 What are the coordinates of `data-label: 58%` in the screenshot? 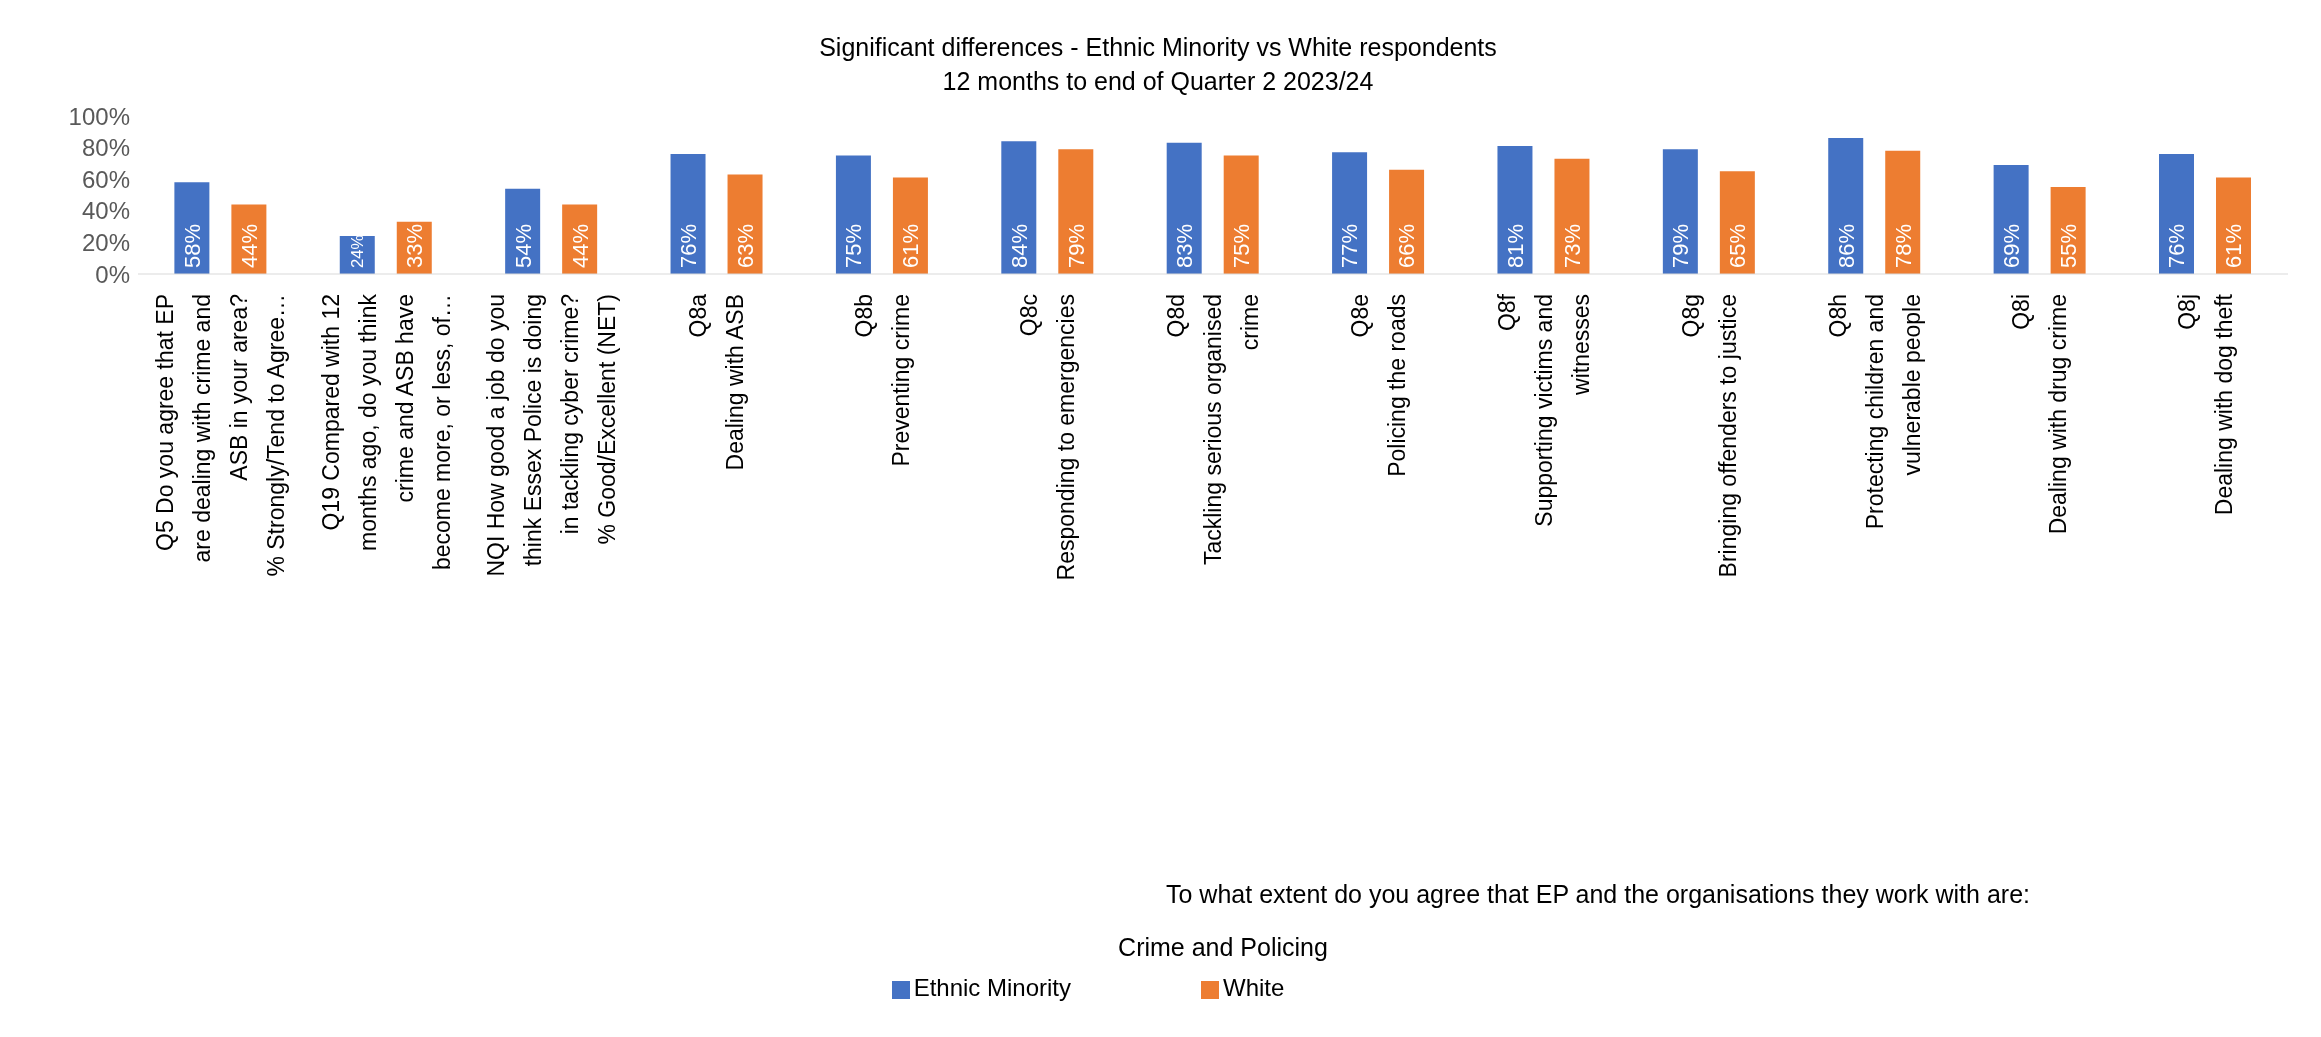 It's located at (192, 245).